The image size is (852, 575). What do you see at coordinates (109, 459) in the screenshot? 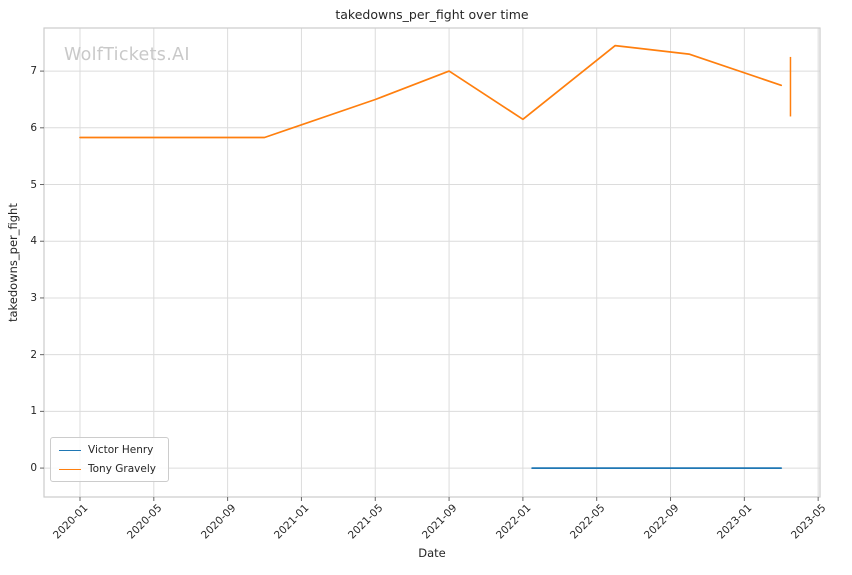
I see `legend: Victor Henry Tony Gravely` at bounding box center [109, 459].